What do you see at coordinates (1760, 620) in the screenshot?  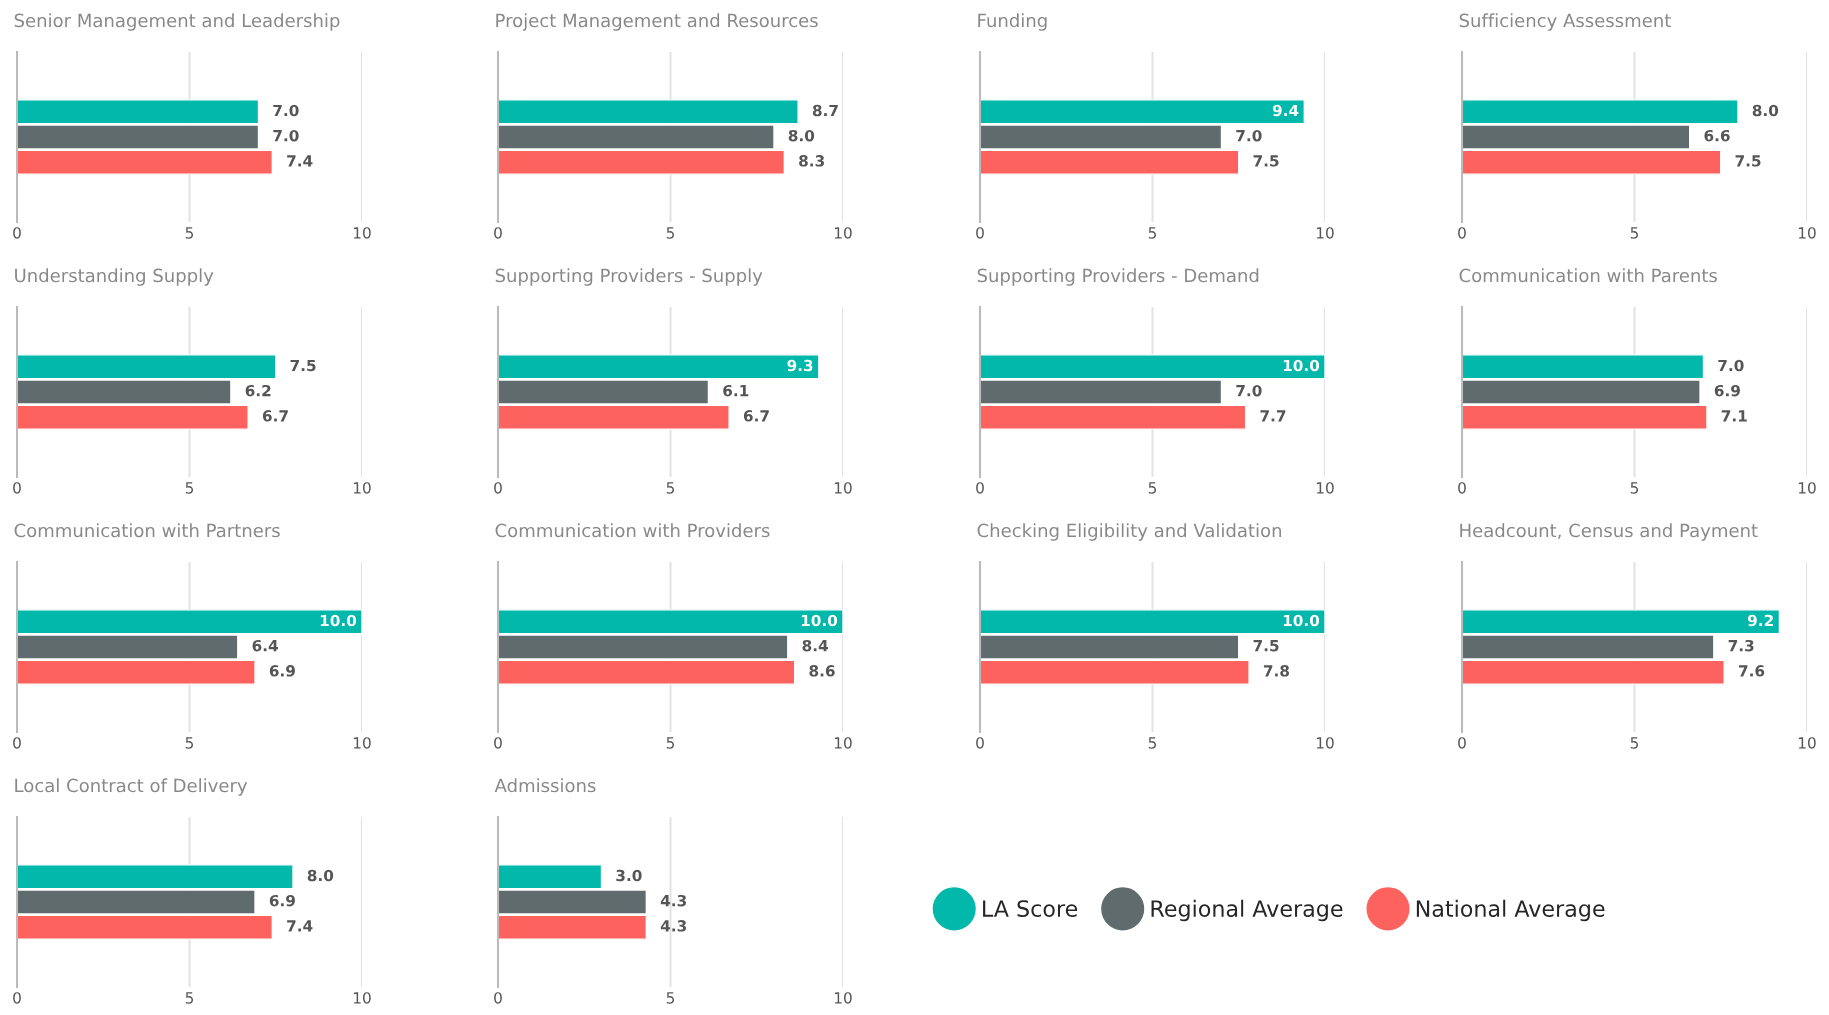 I see `data-label: 9.2` at bounding box center [1760, 620].